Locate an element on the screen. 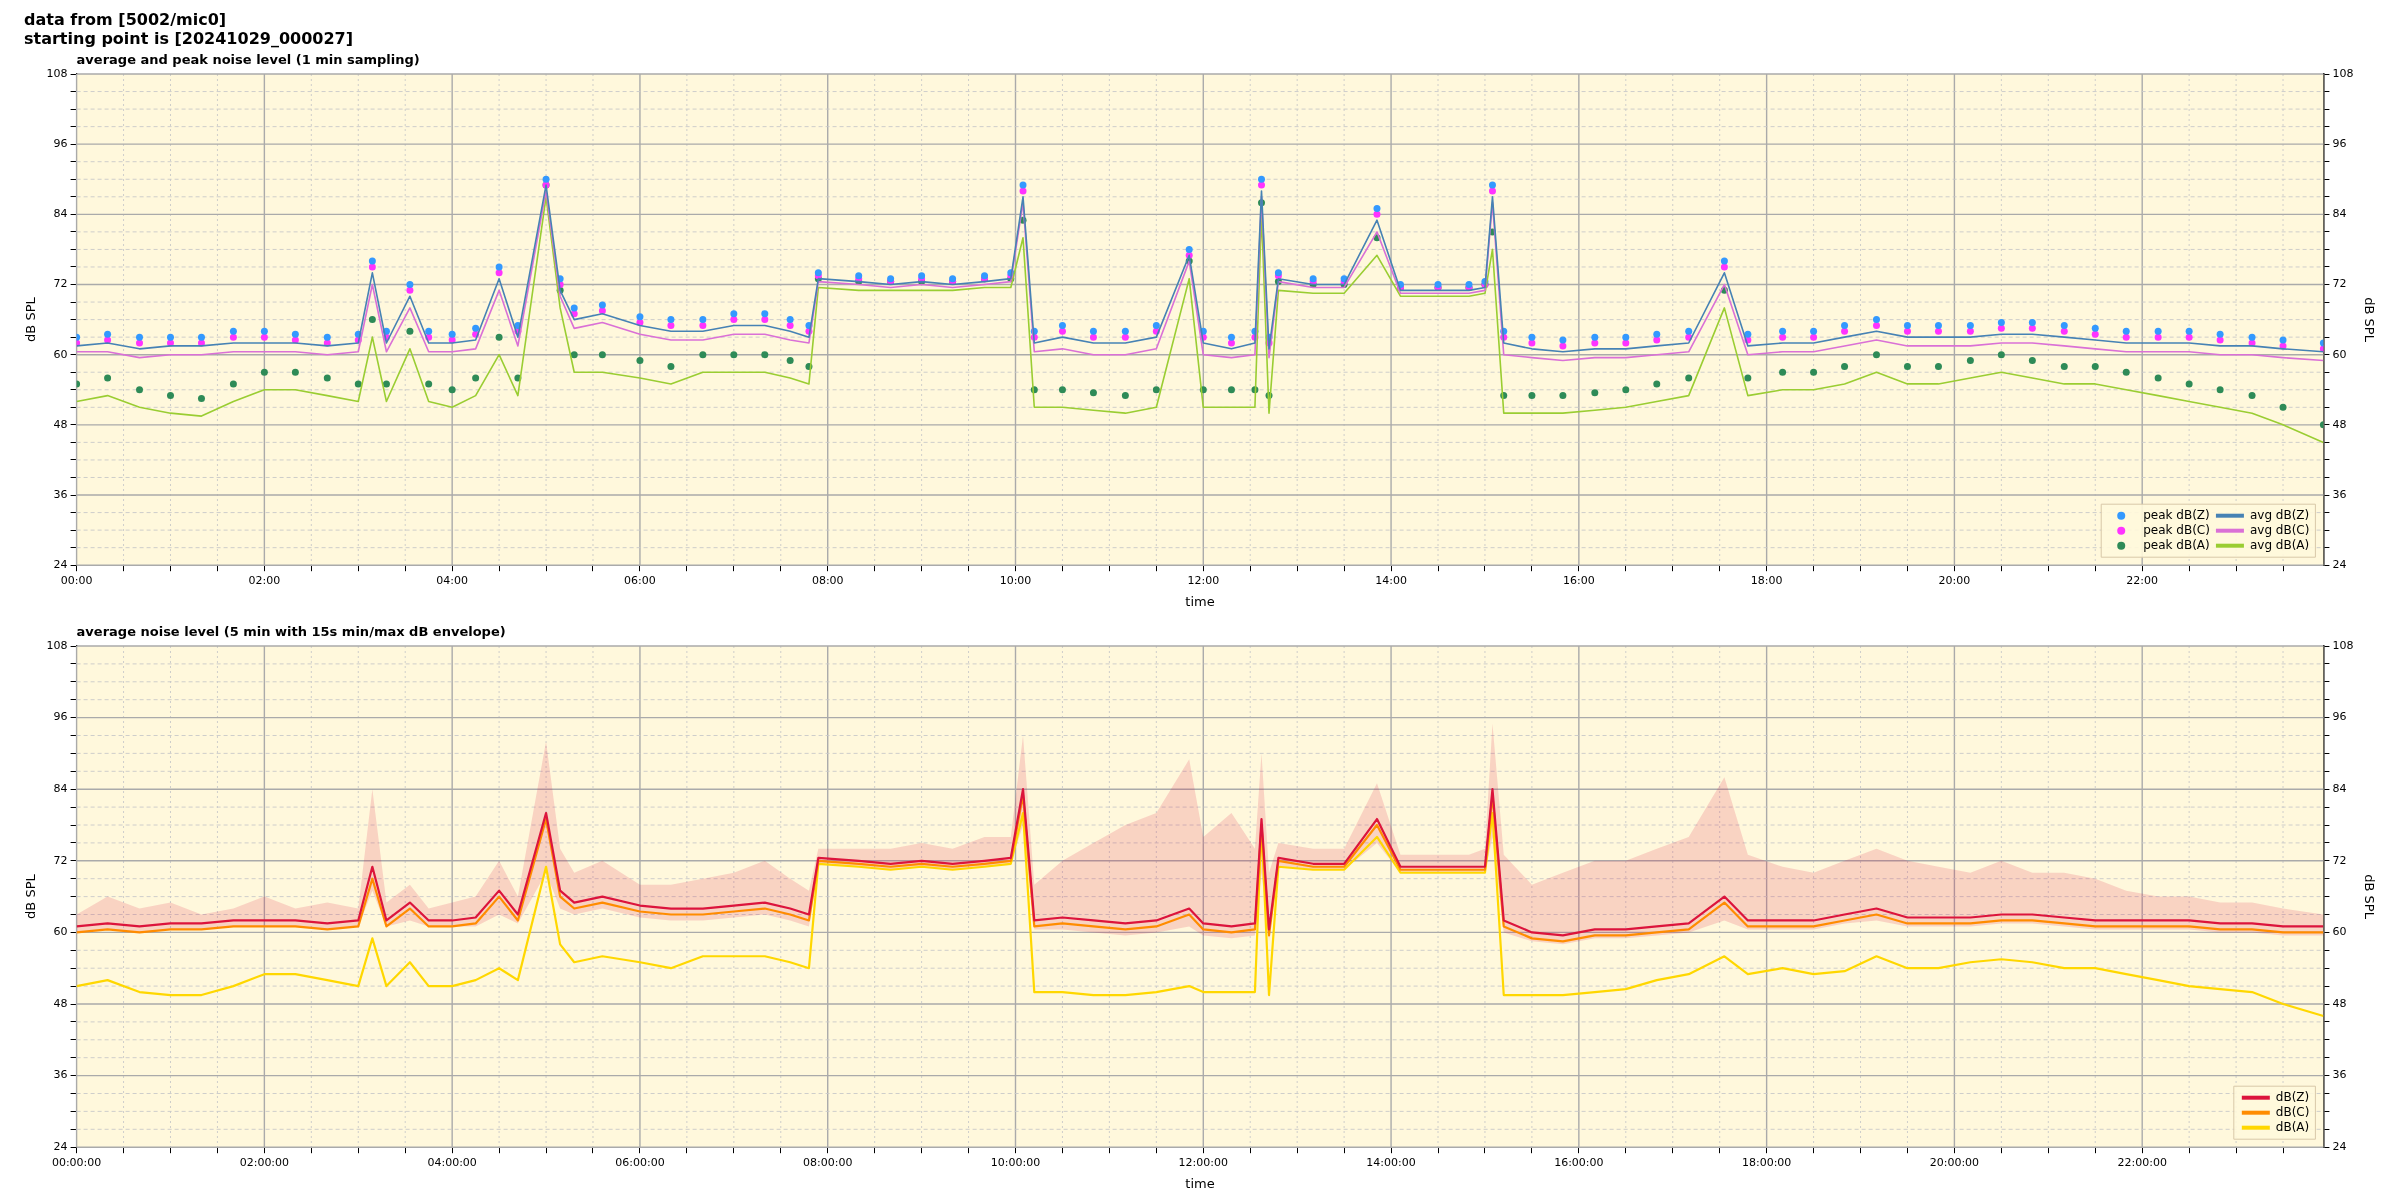  x-tick-label: 00:00:00 is located at coordinates (76, 1162).